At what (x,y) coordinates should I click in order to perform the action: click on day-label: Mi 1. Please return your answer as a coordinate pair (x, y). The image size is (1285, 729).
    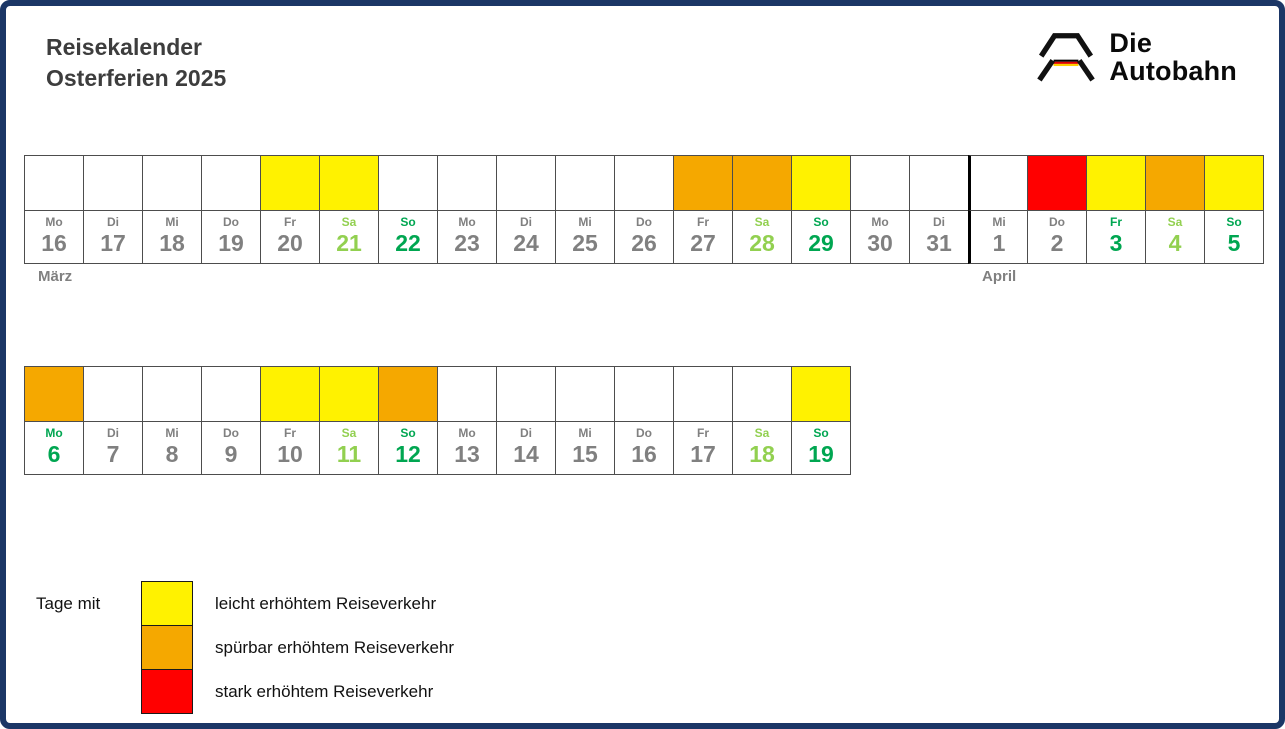
    Looking at the image, I should click on (998, 237).